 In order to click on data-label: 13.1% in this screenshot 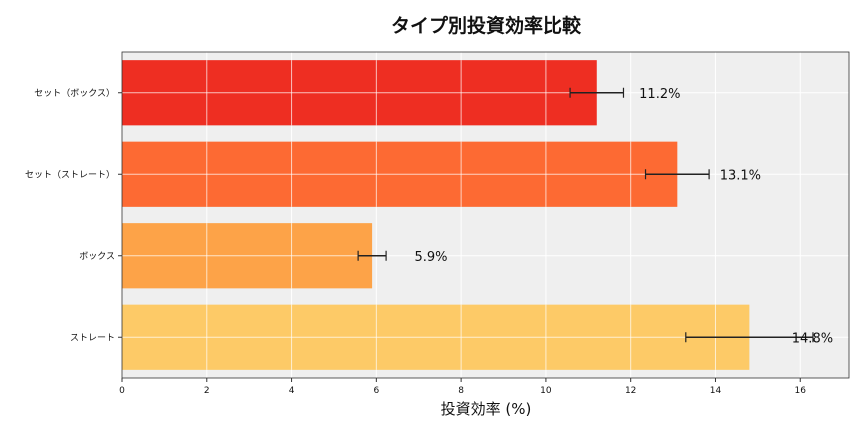, I will do `click(740, 175)`.